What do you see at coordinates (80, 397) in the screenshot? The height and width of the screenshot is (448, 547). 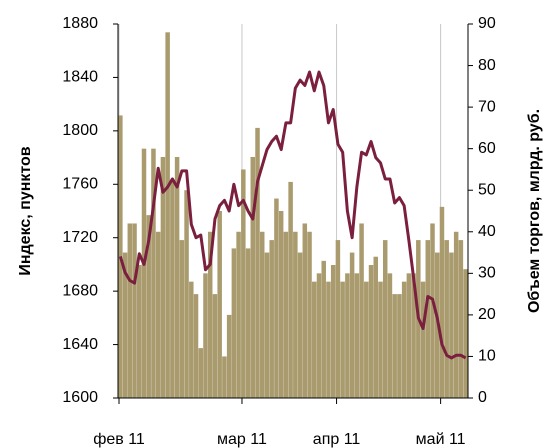 I see `y-tick-label: 1600` at bounding box center [80, 397].